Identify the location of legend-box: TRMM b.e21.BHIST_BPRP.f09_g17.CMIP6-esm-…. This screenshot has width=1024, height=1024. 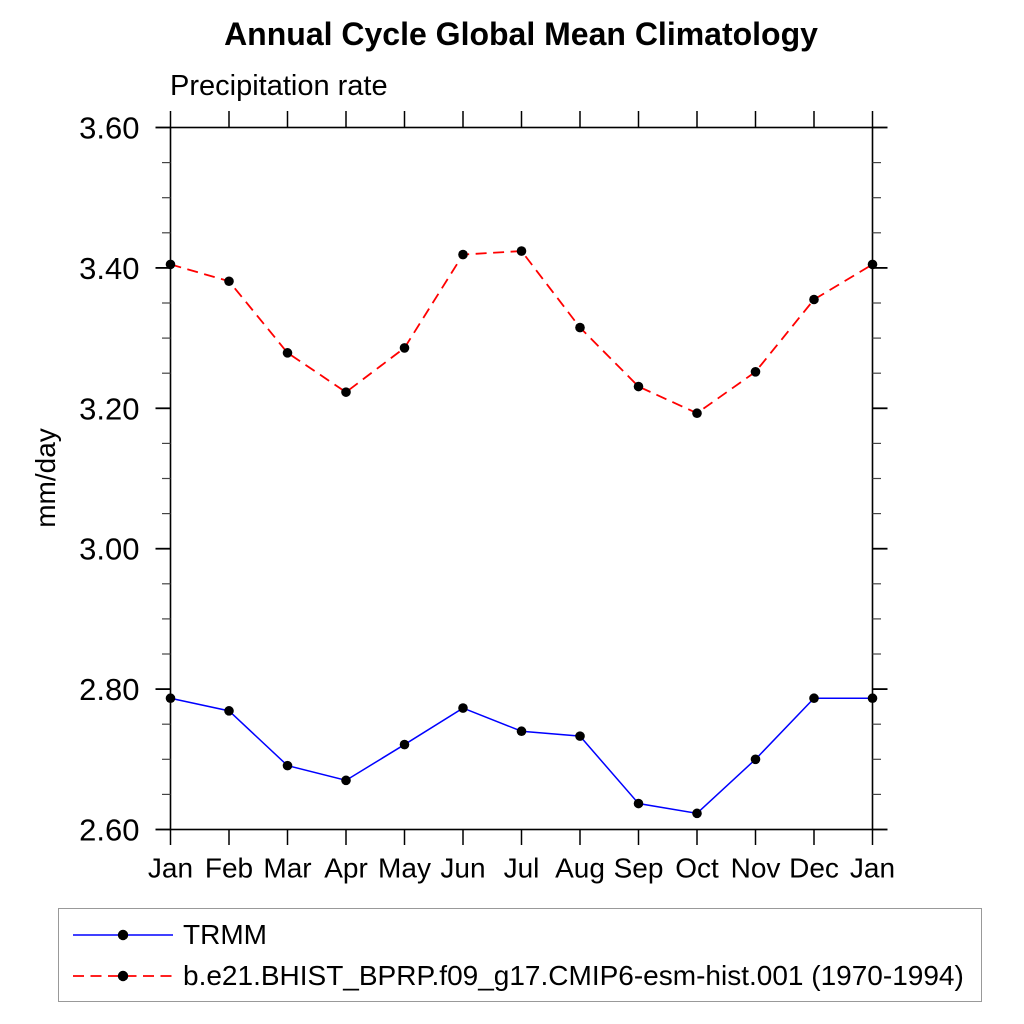
(520, 955).